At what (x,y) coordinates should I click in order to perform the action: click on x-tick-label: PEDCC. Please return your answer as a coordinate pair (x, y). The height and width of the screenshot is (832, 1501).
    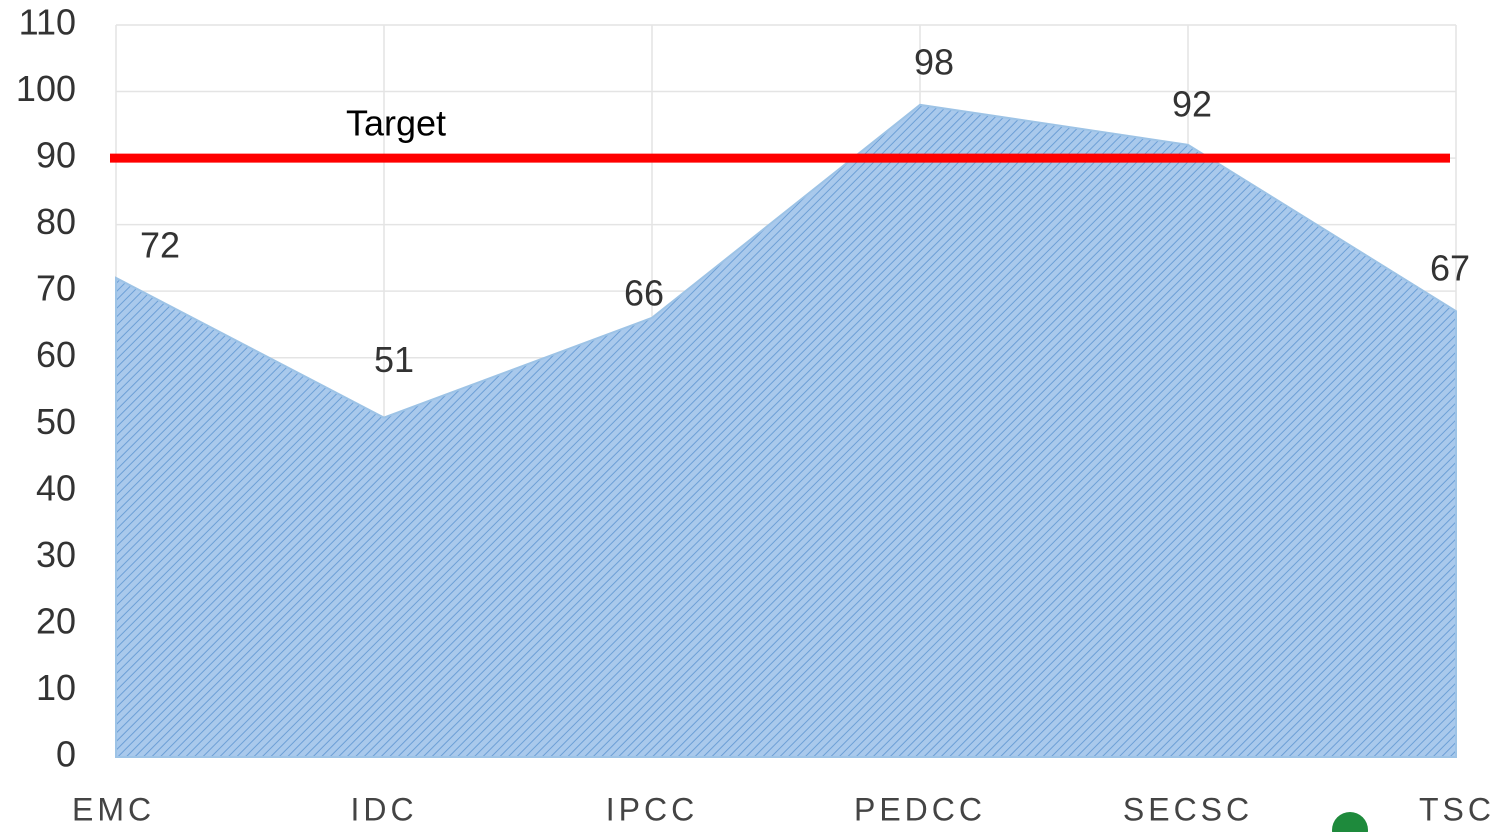
    Looking at the image, I should click on (920, 809).